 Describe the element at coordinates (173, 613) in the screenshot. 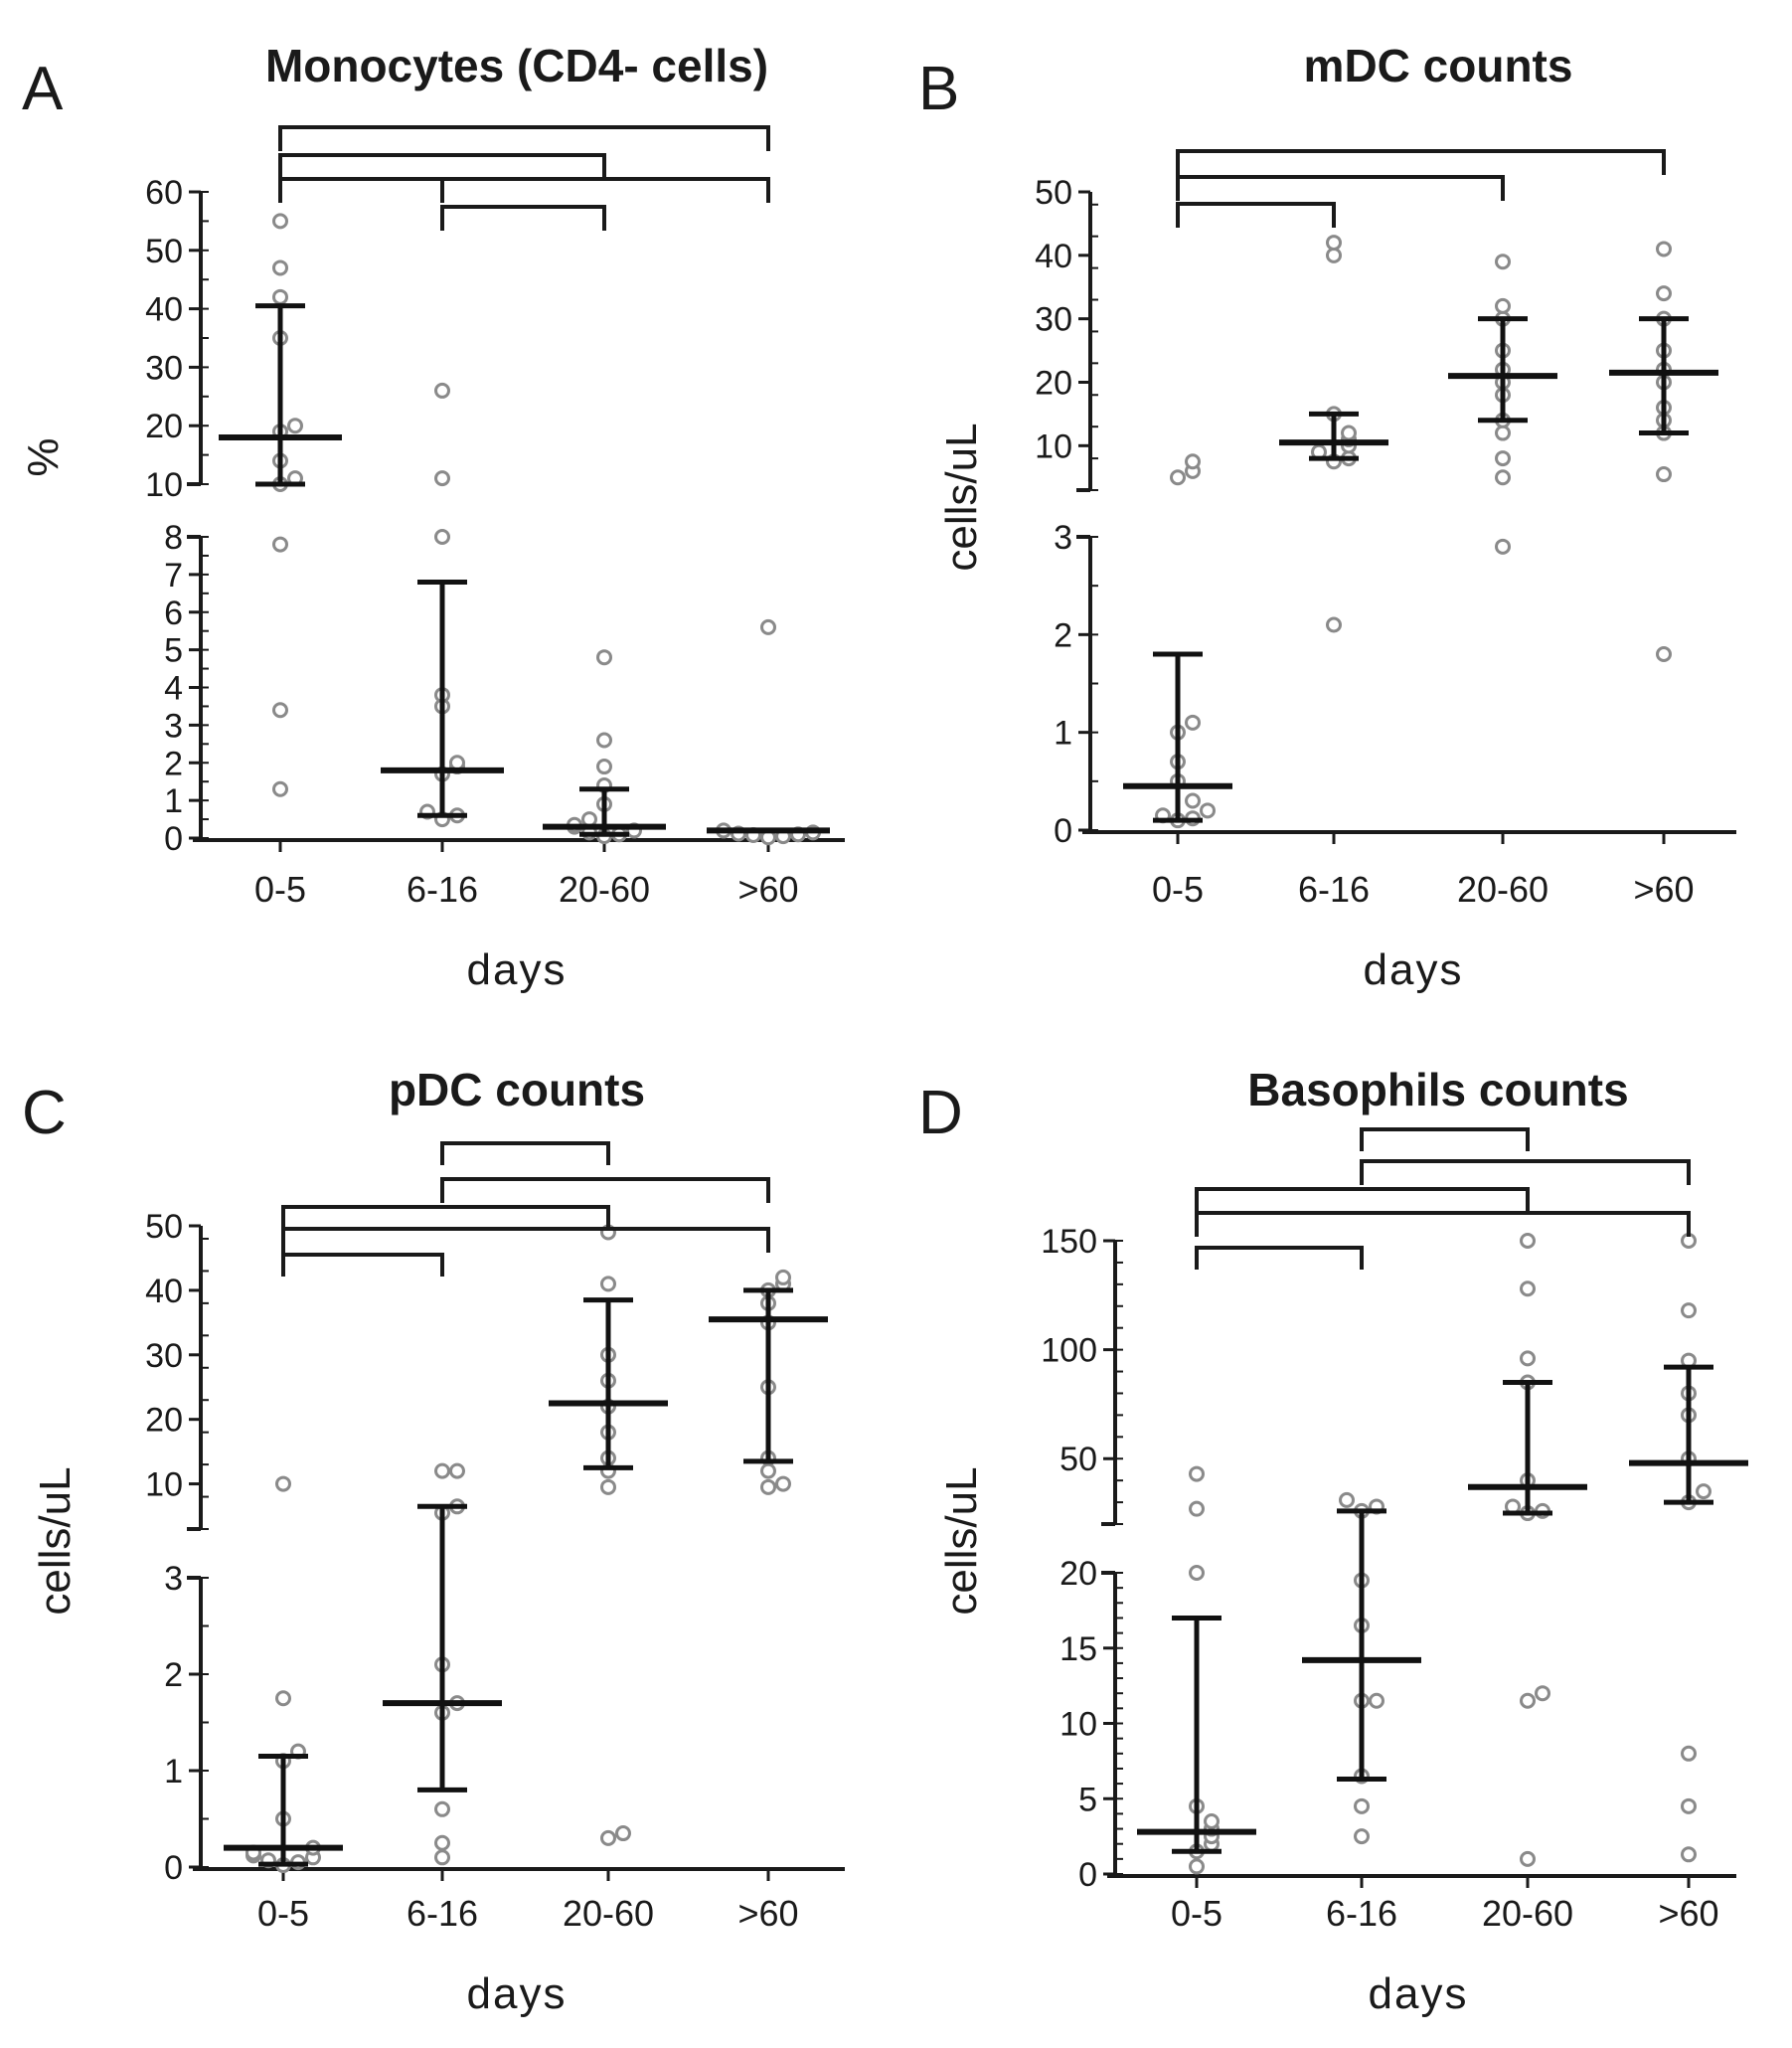

I see `y-tick-label: 6` at that location.